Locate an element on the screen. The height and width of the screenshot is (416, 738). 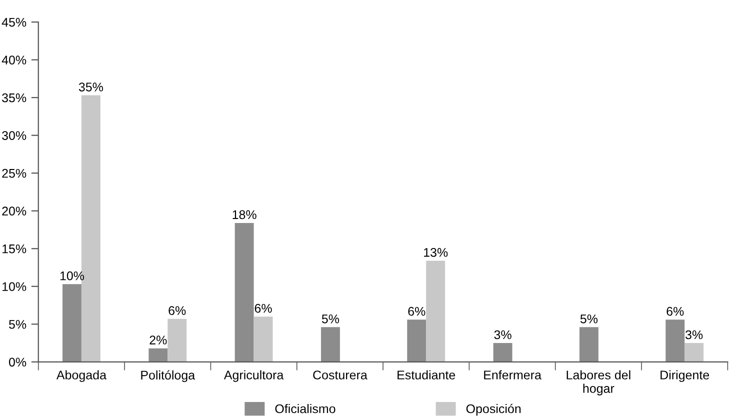
y-tick-label: 40% is located at coordinates (14, 60).